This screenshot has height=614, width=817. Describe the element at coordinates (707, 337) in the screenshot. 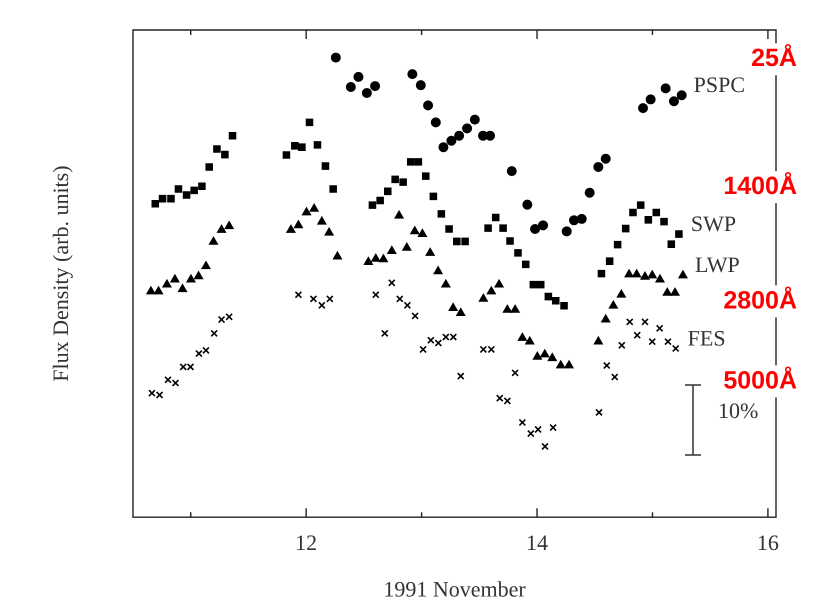

I see `series-label: FES` at that location.